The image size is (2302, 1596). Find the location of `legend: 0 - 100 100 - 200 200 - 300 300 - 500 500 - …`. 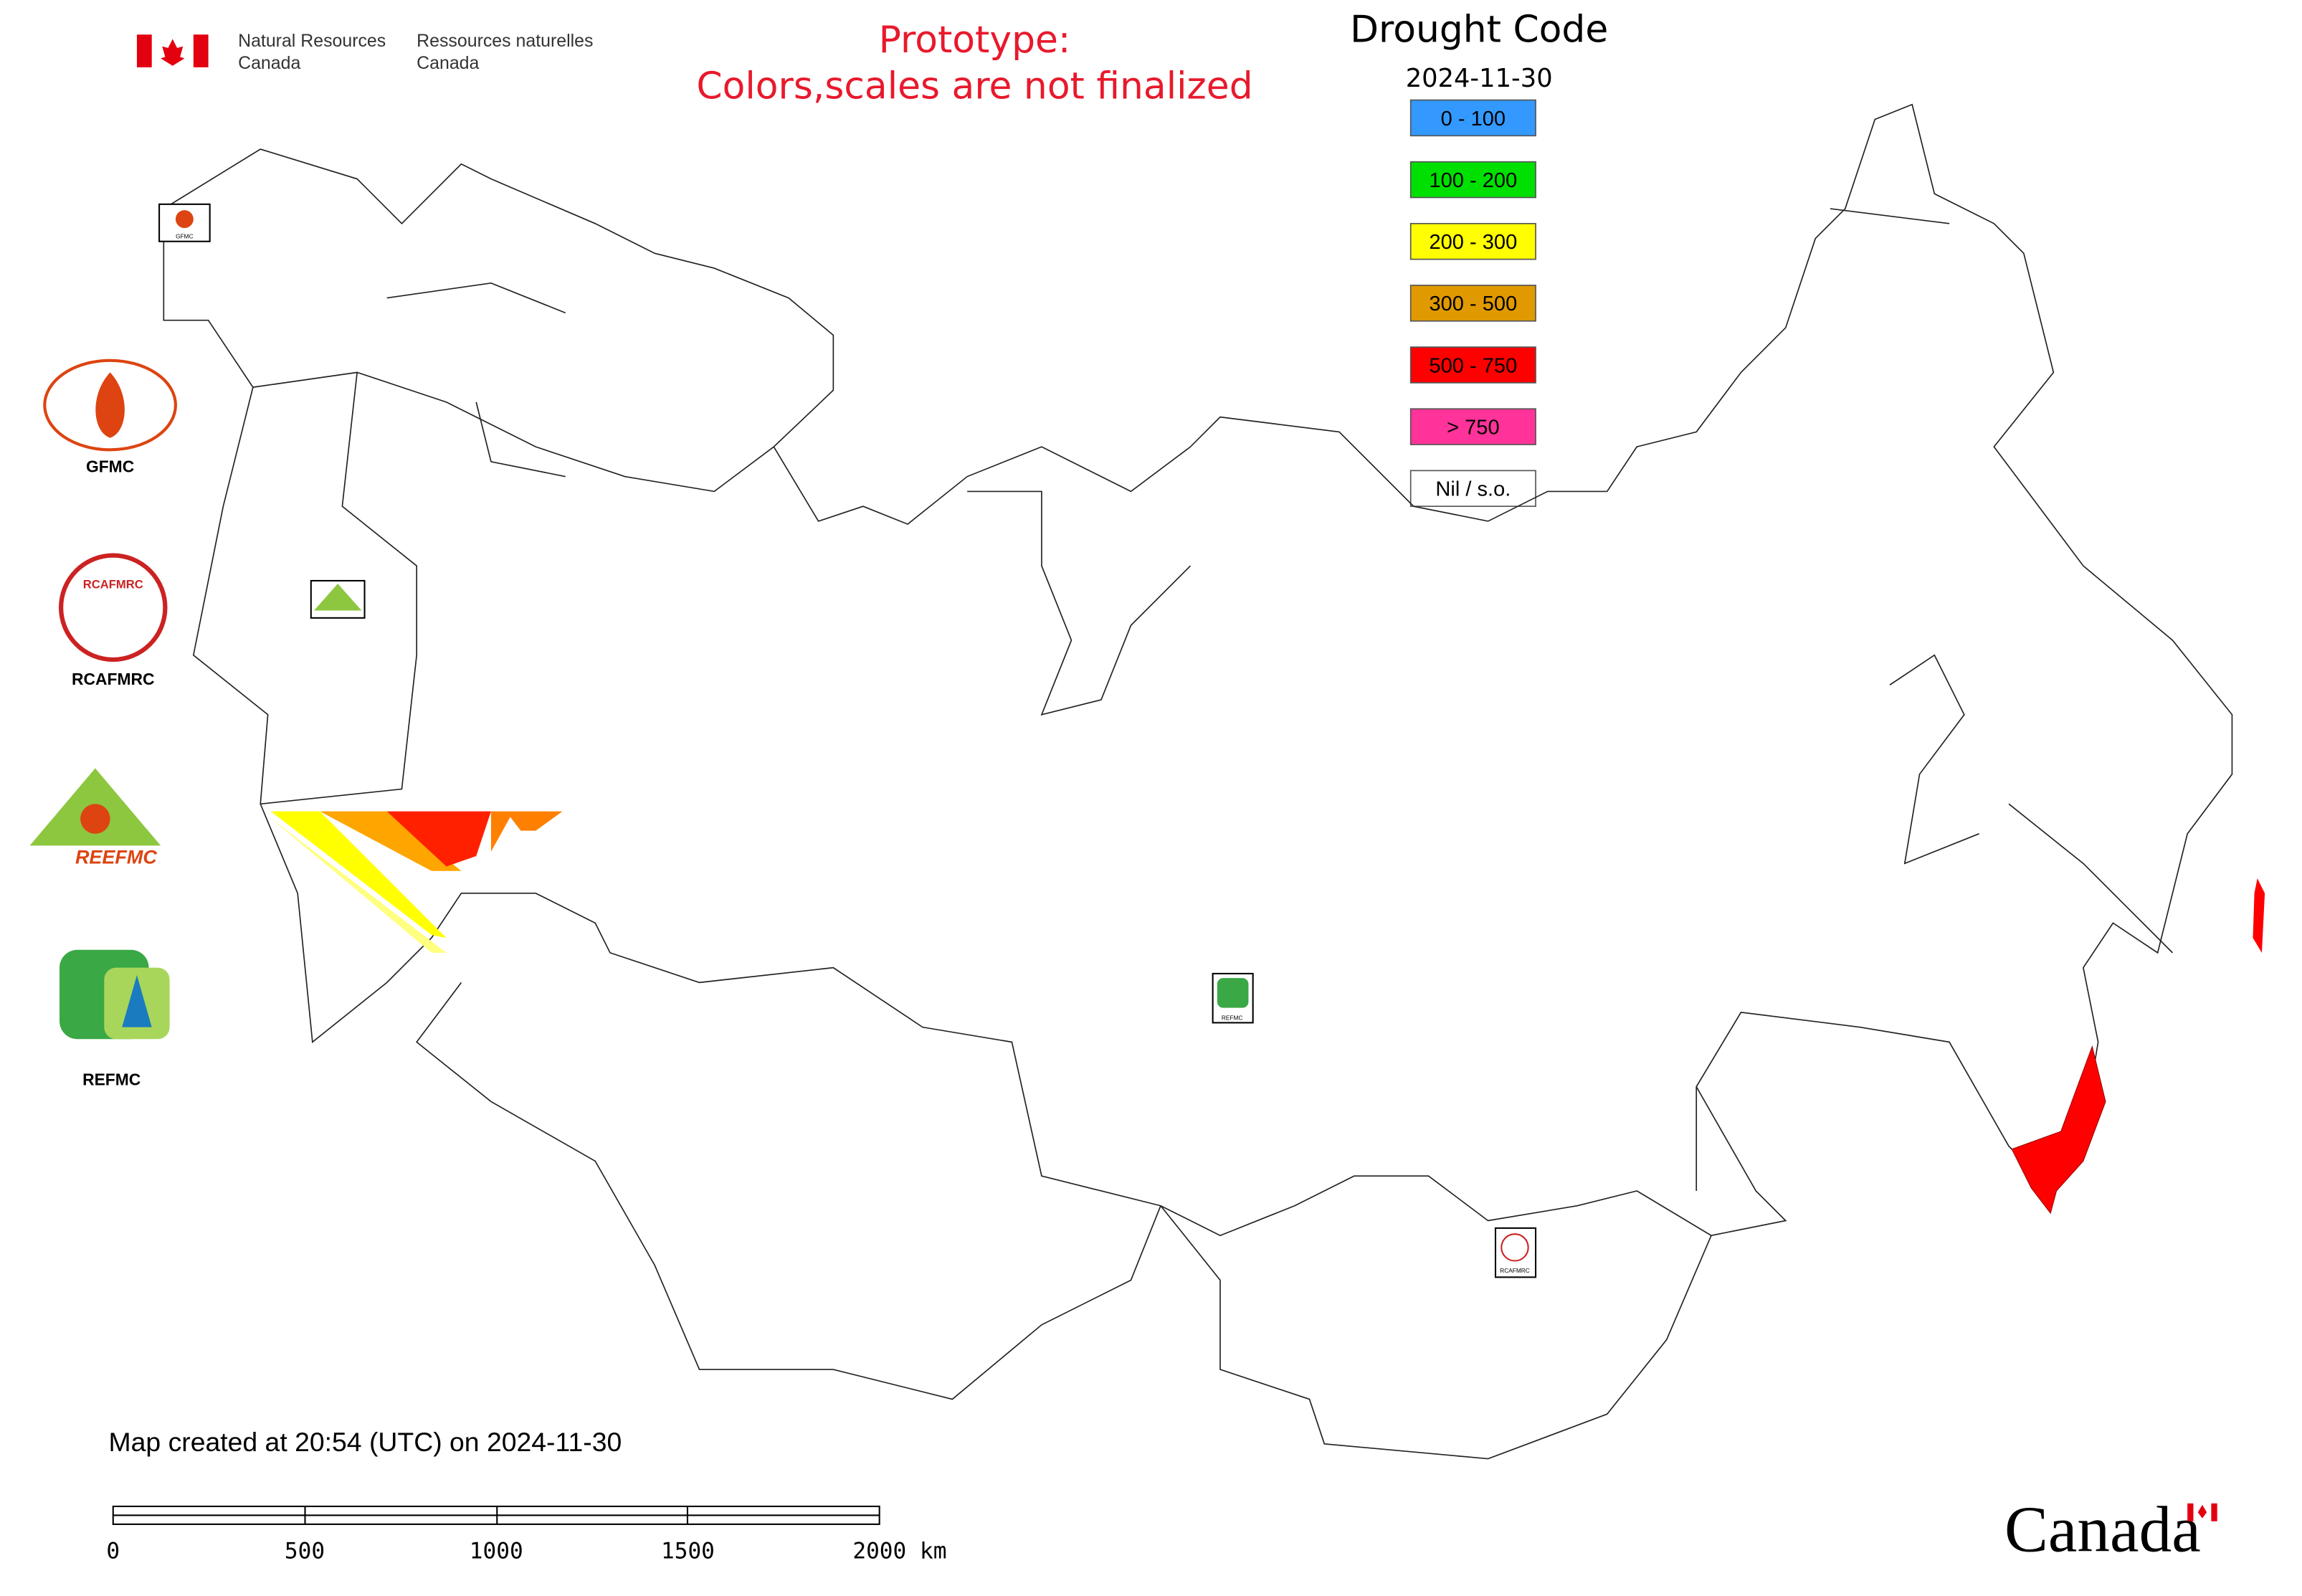

legend: 0 - 100 100 - 200 200 - 300 300 - 500 500 - … is located at coordinates (1473, 303).